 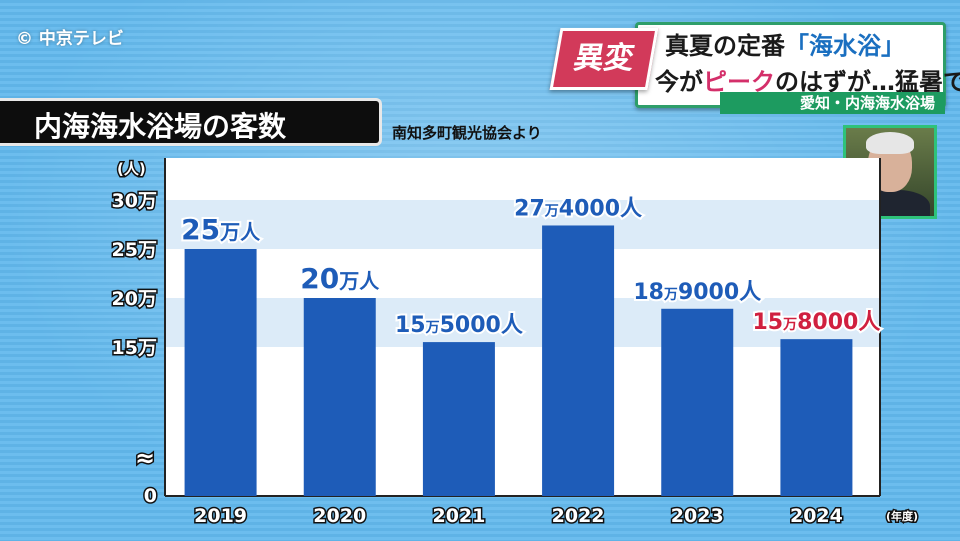 What do you see at coordinates (459, 325) in the screenshot?
I see `data-label-2021: 15万5000人` at bounding box center [459, 325].